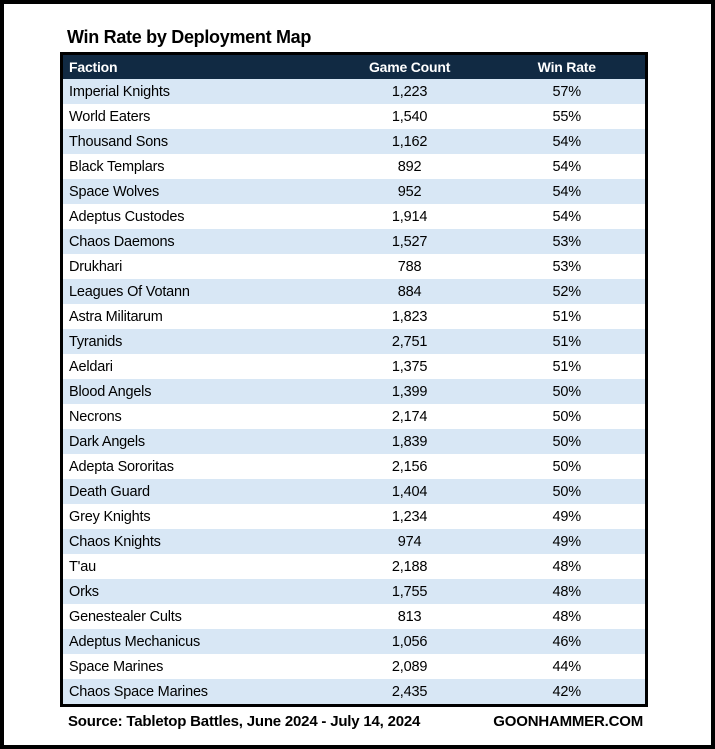  What do you see at coordinates (138, 691) in the screenshot?
I see `faction-cell: Chaos Space Marines` at bounding box center [138, 691].